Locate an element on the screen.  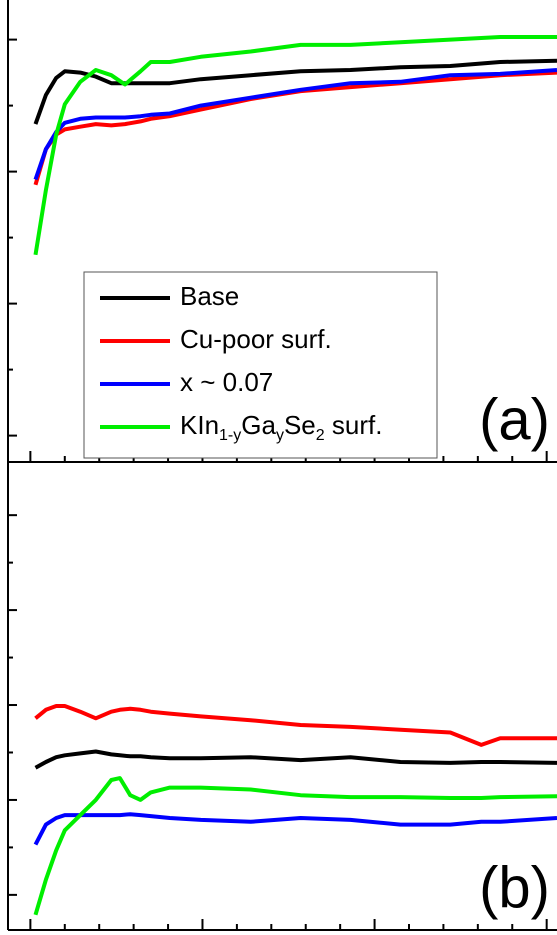
legend-label: KIn1-yGaySe2 surf. is located at coordinates (281, 427).